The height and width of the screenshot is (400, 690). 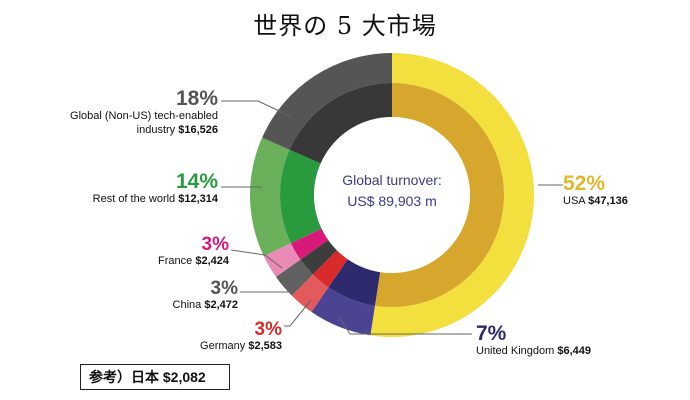 I want to click on slice-name-label-0: USA $47,136, so click(x=595, y=201).